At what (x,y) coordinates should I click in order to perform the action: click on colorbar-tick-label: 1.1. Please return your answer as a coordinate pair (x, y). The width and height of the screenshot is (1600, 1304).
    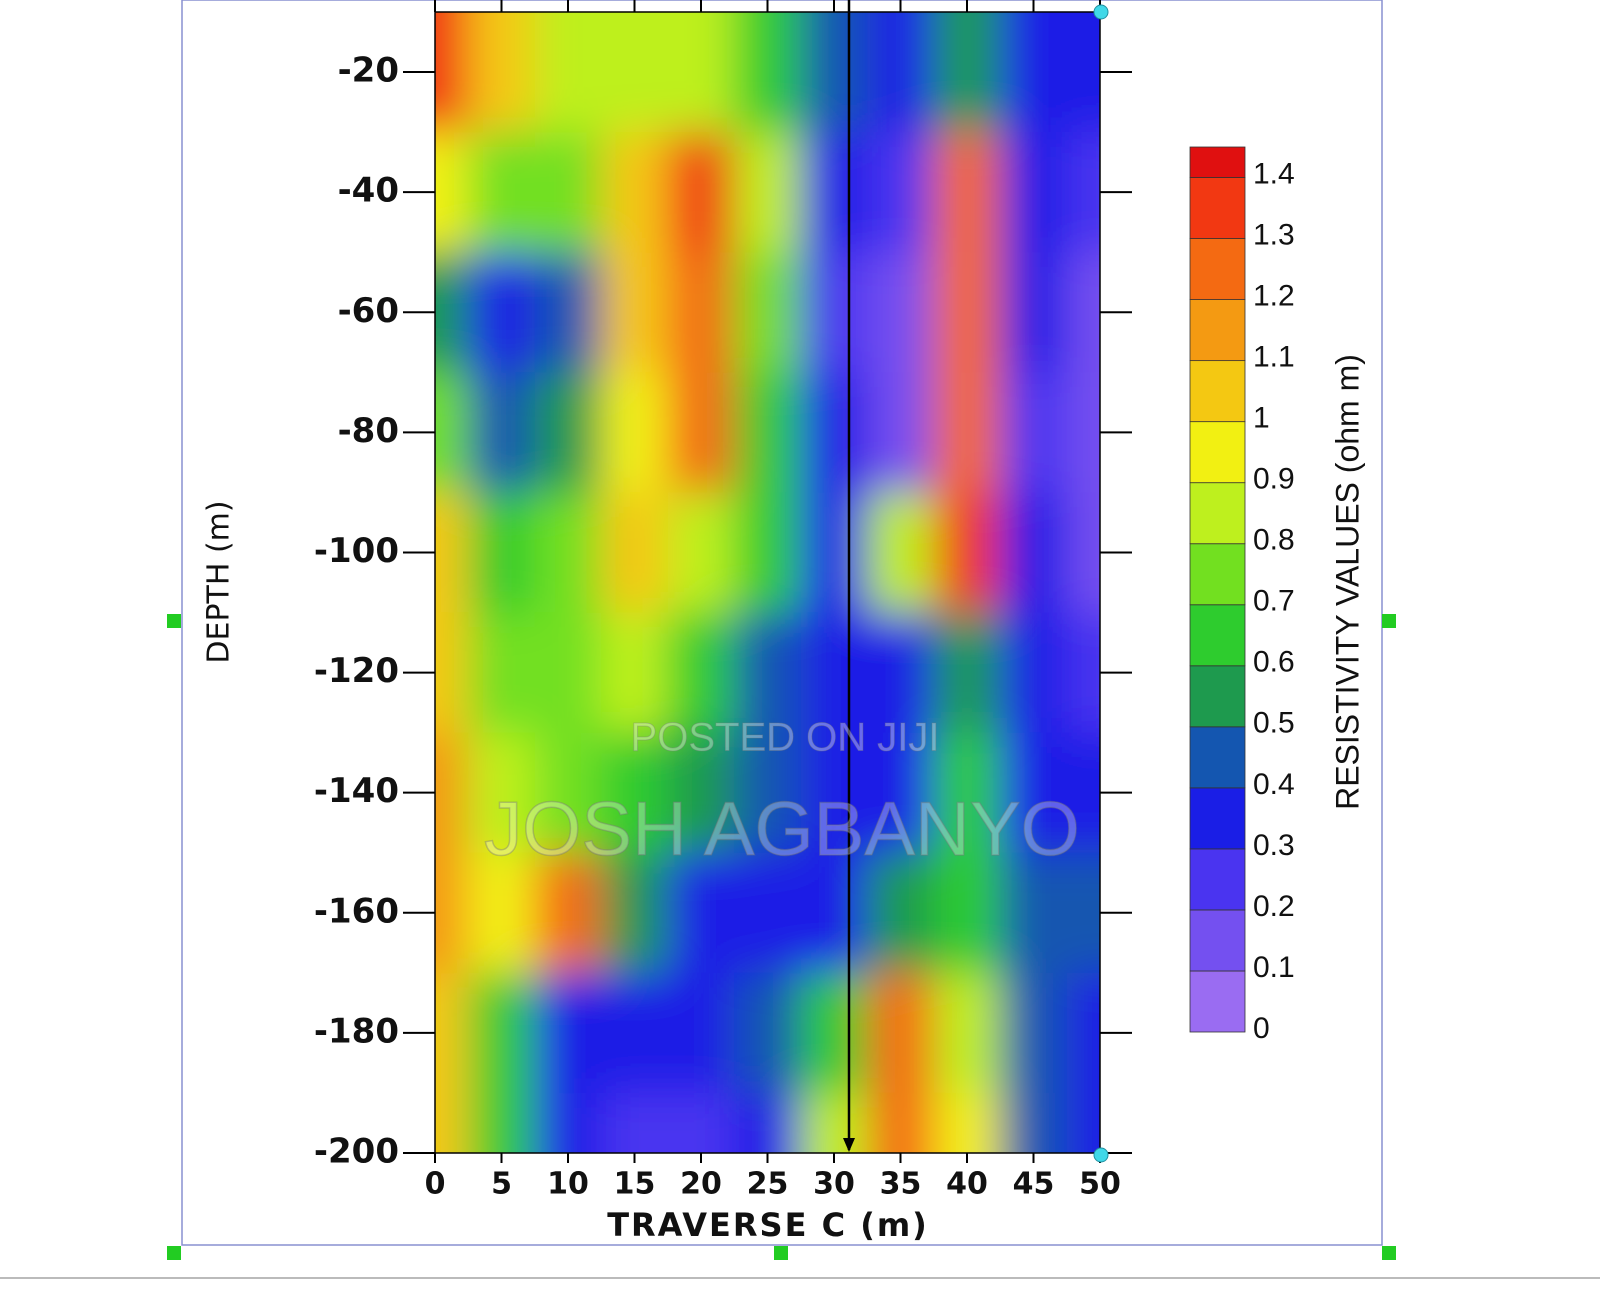
    Looking at the image, I should click on (1274, 357).